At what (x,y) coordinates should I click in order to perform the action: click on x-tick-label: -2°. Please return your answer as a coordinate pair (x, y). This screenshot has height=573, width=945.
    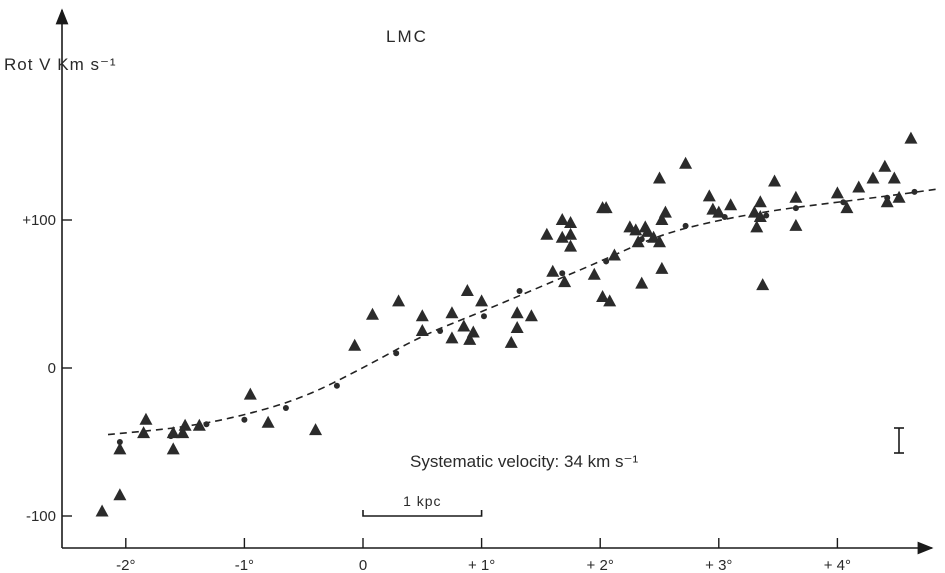
    Looking at the image, I should click on (125, 565).